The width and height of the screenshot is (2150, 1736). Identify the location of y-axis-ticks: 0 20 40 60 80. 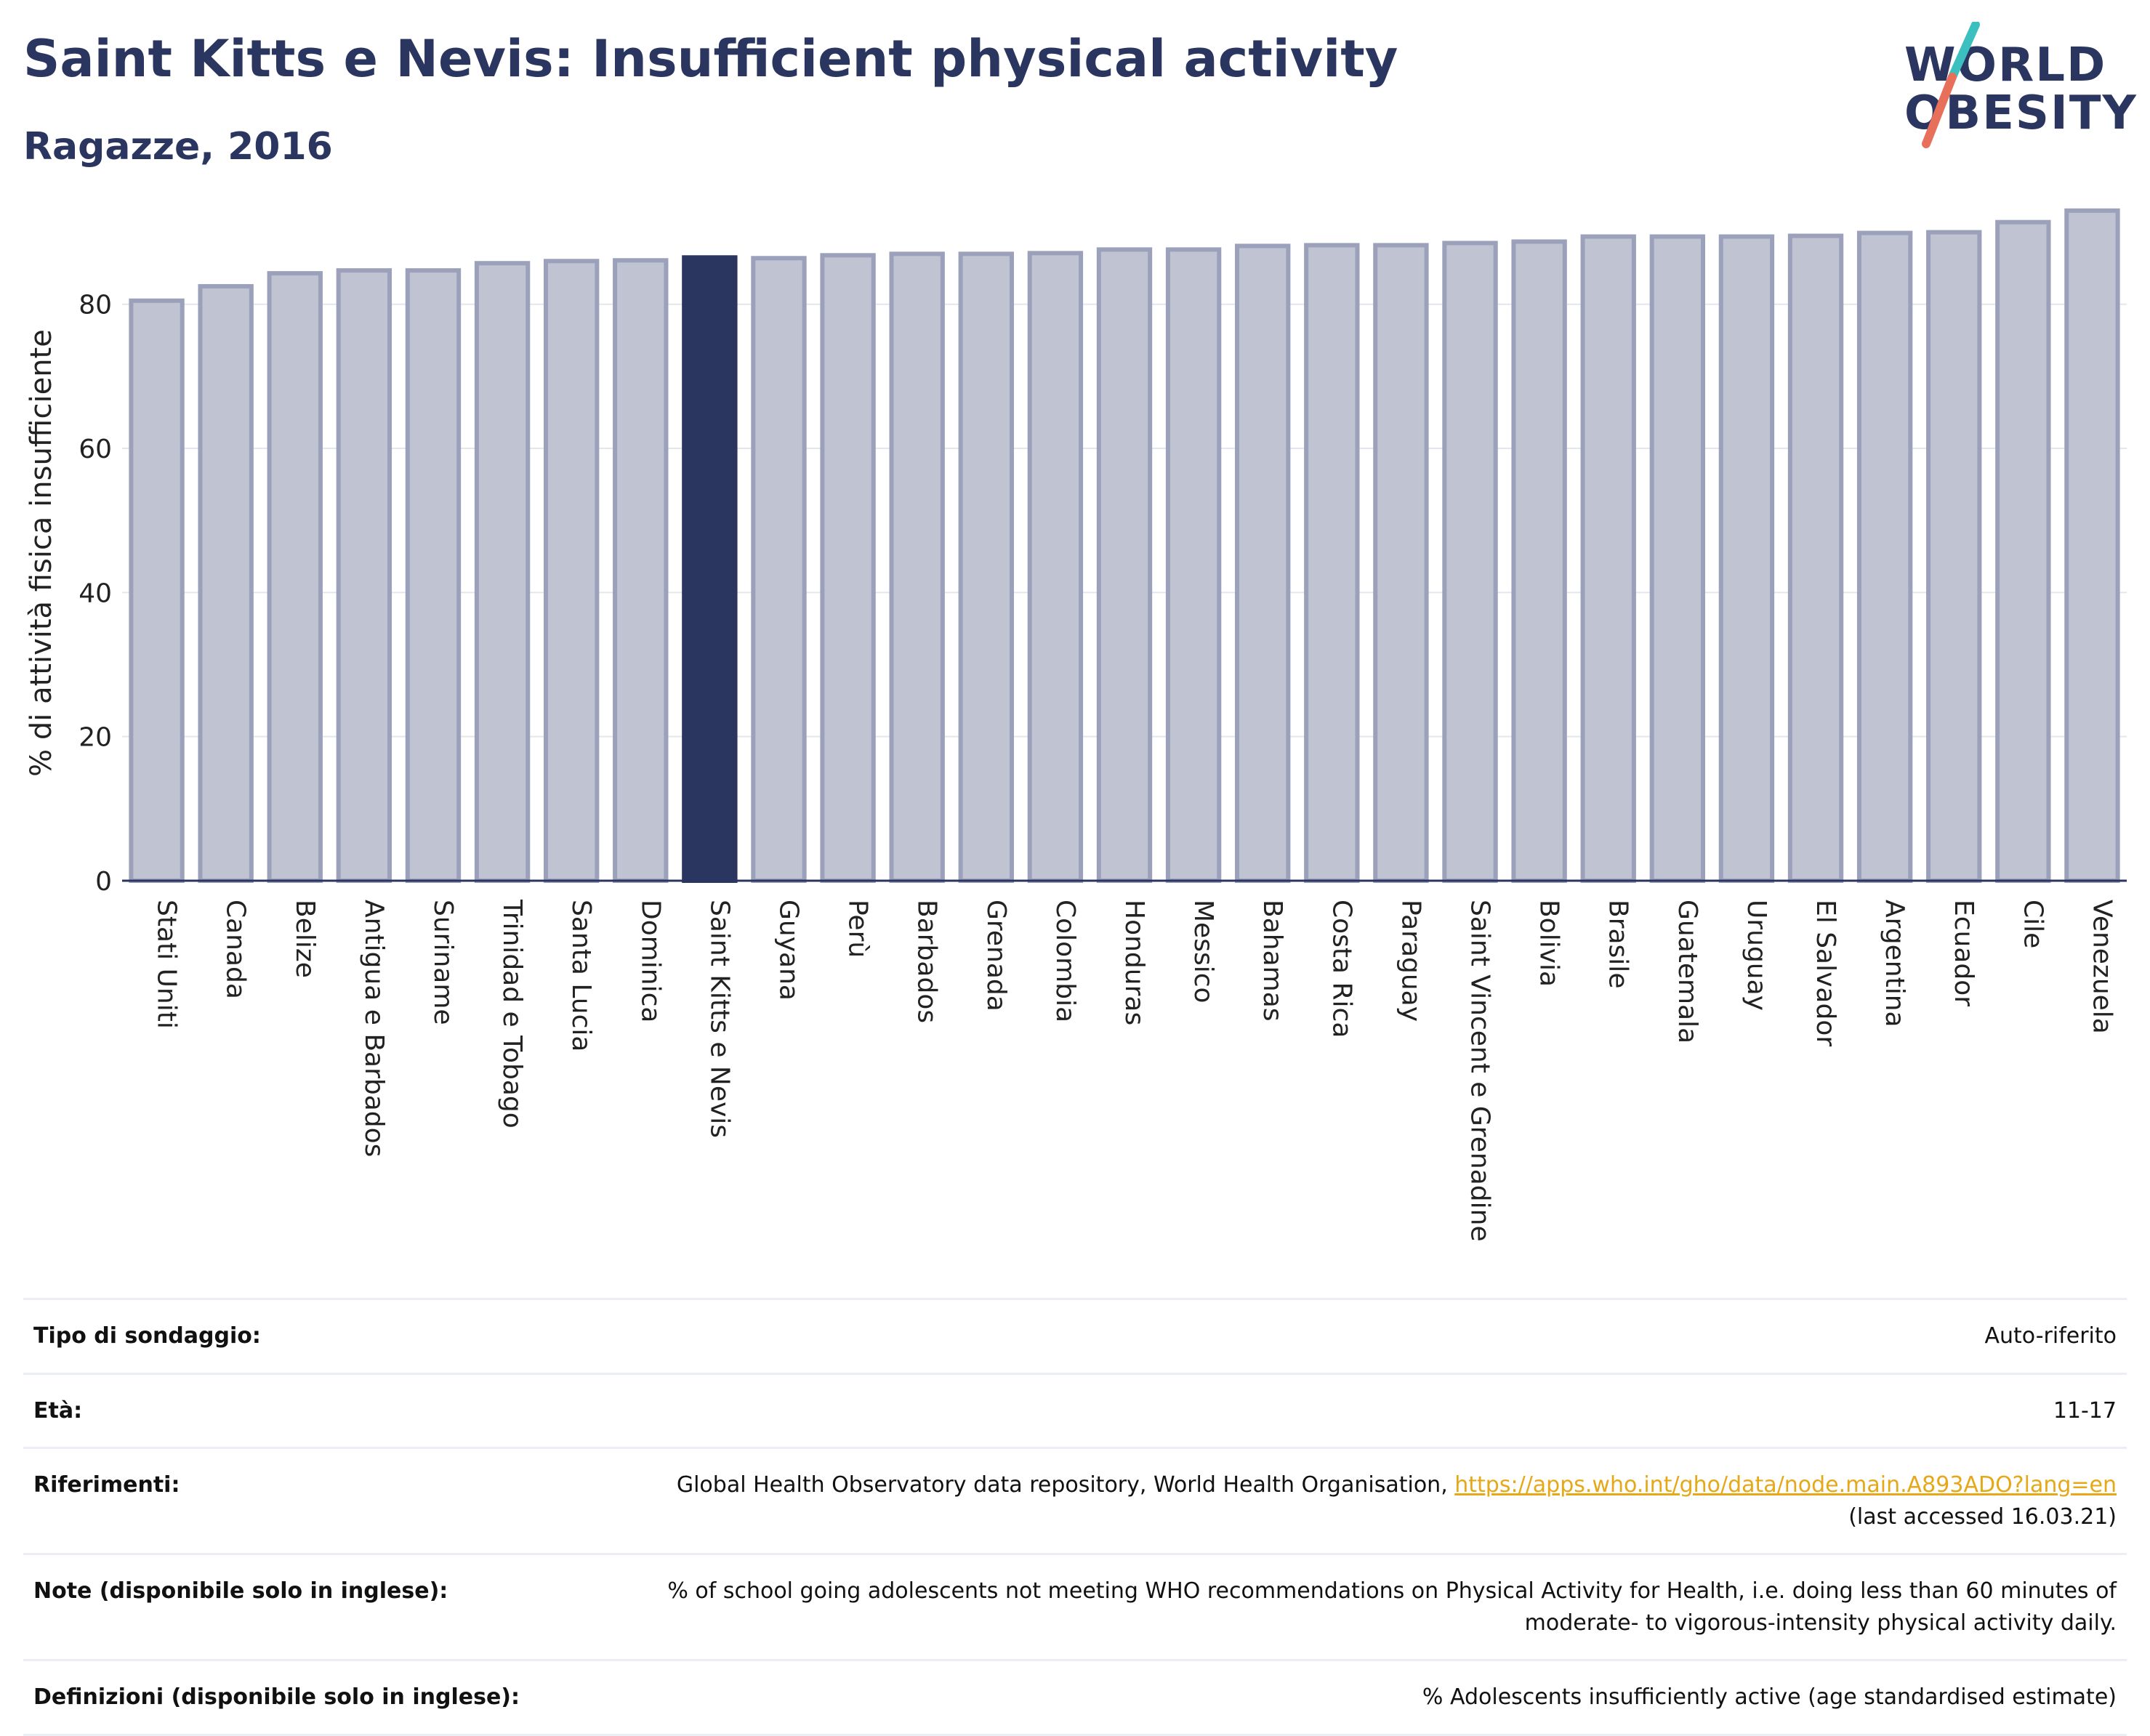
(95, 594).